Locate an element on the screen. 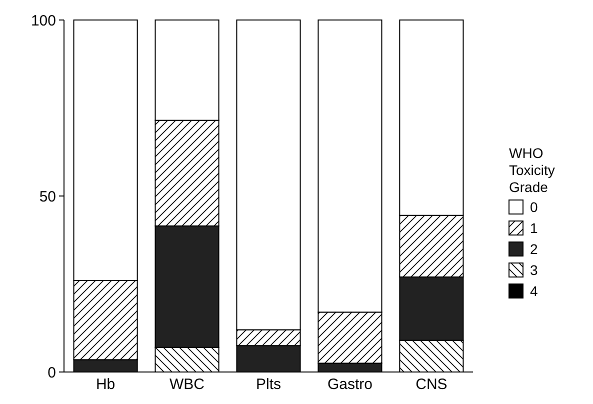 This screenshot has width=593, height=404. y-tick-label: 50 is located at coordinates (47, 197).